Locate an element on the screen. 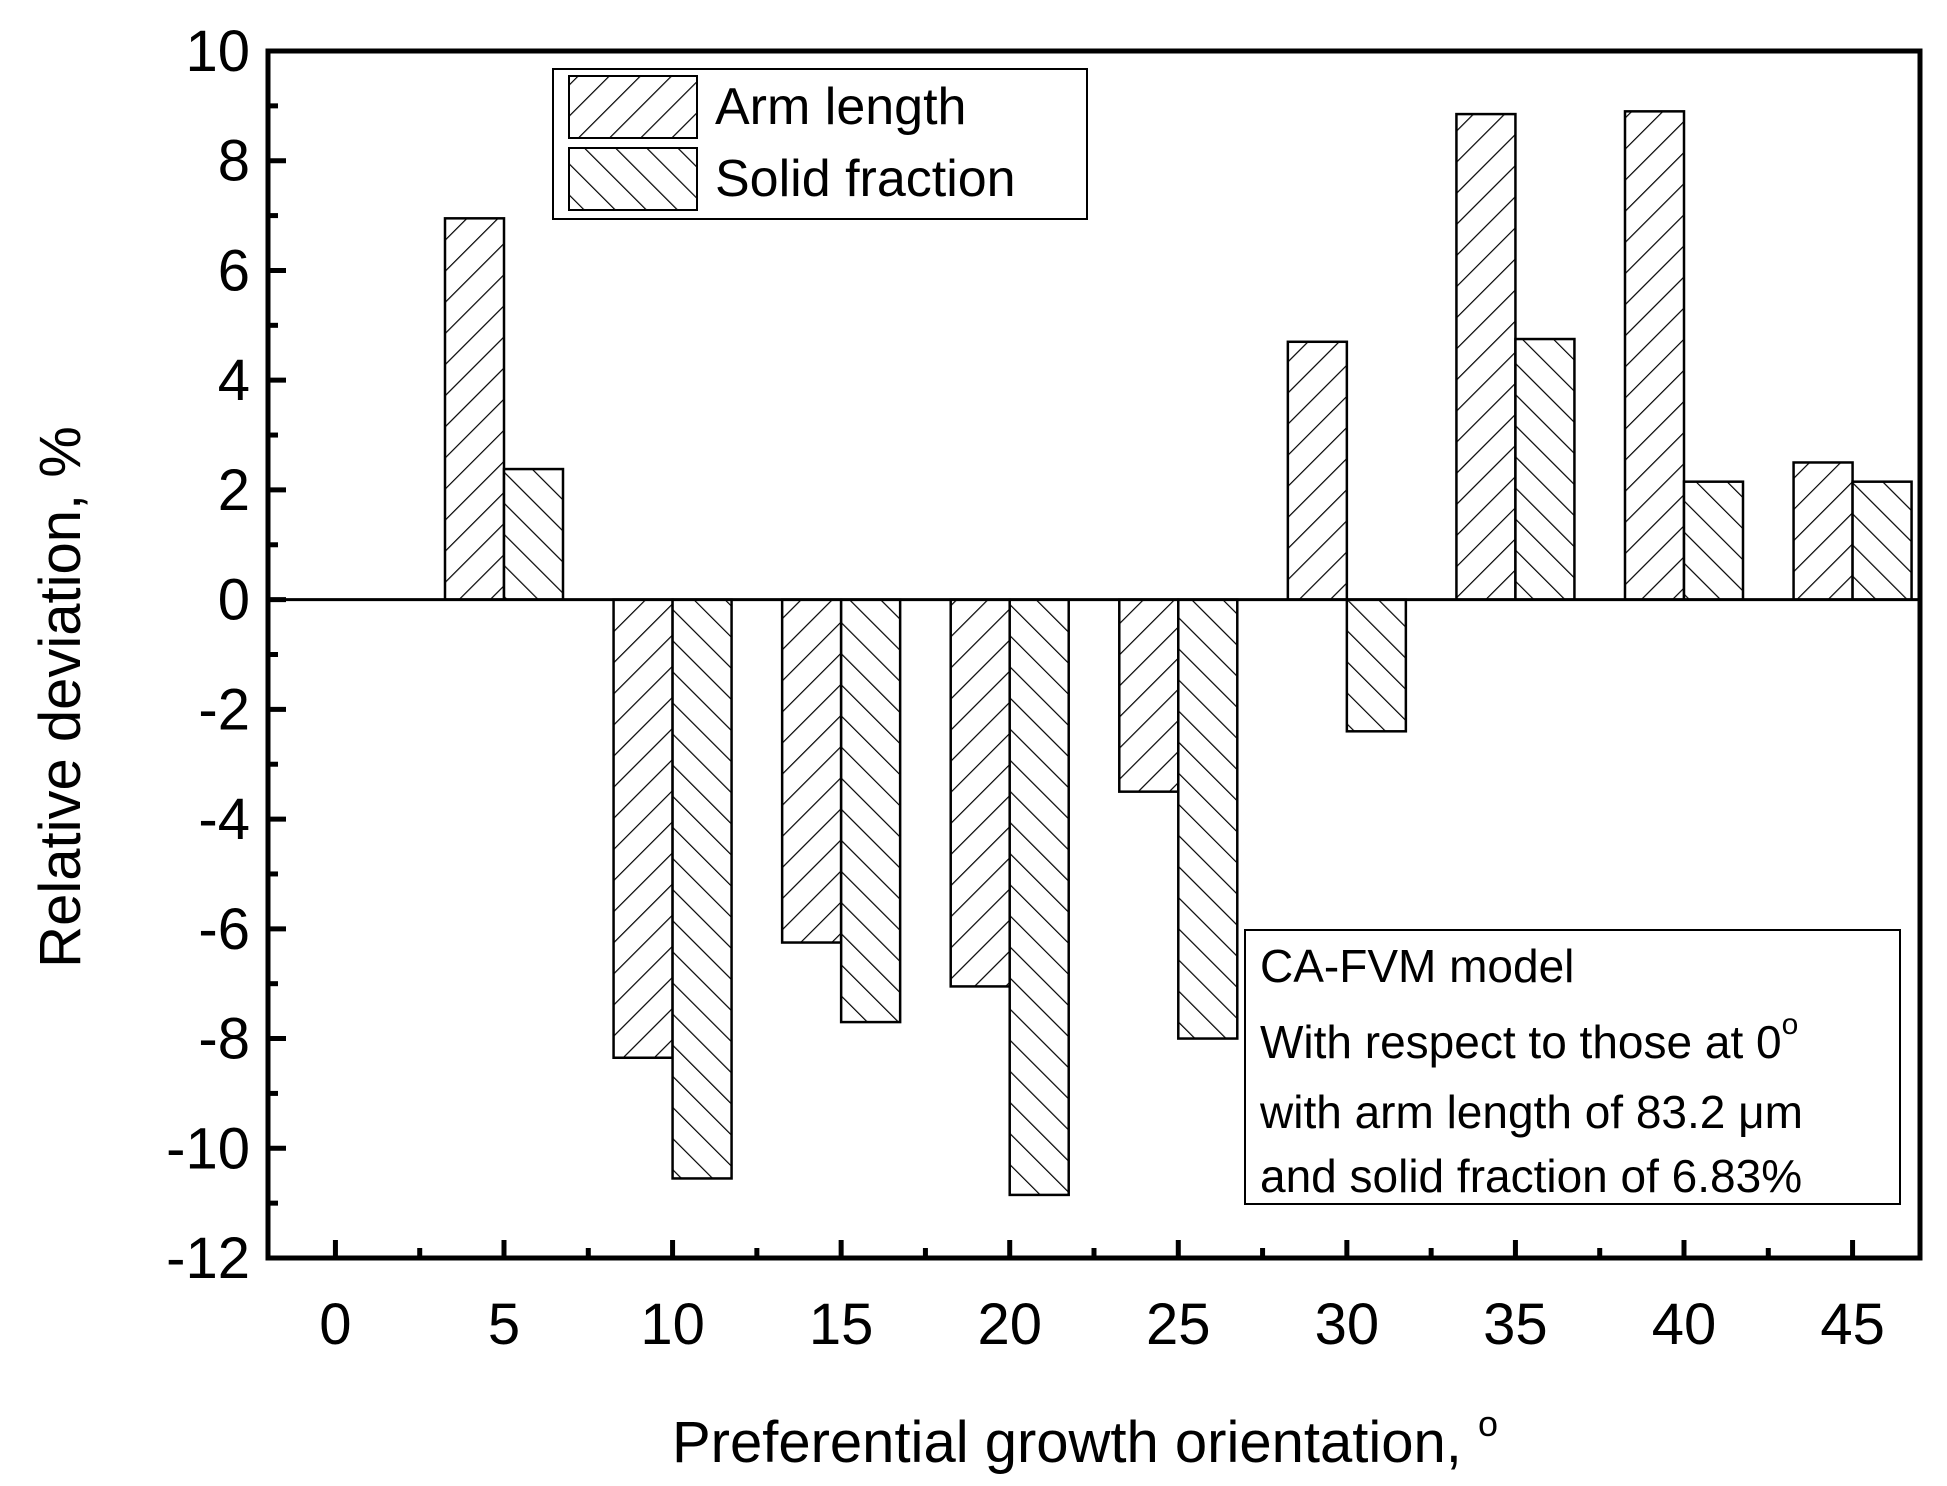 Image resolution: width=1947 pixels, height=1486 pixels. y-tick-label: -4 is located at coordinates (224, 819).